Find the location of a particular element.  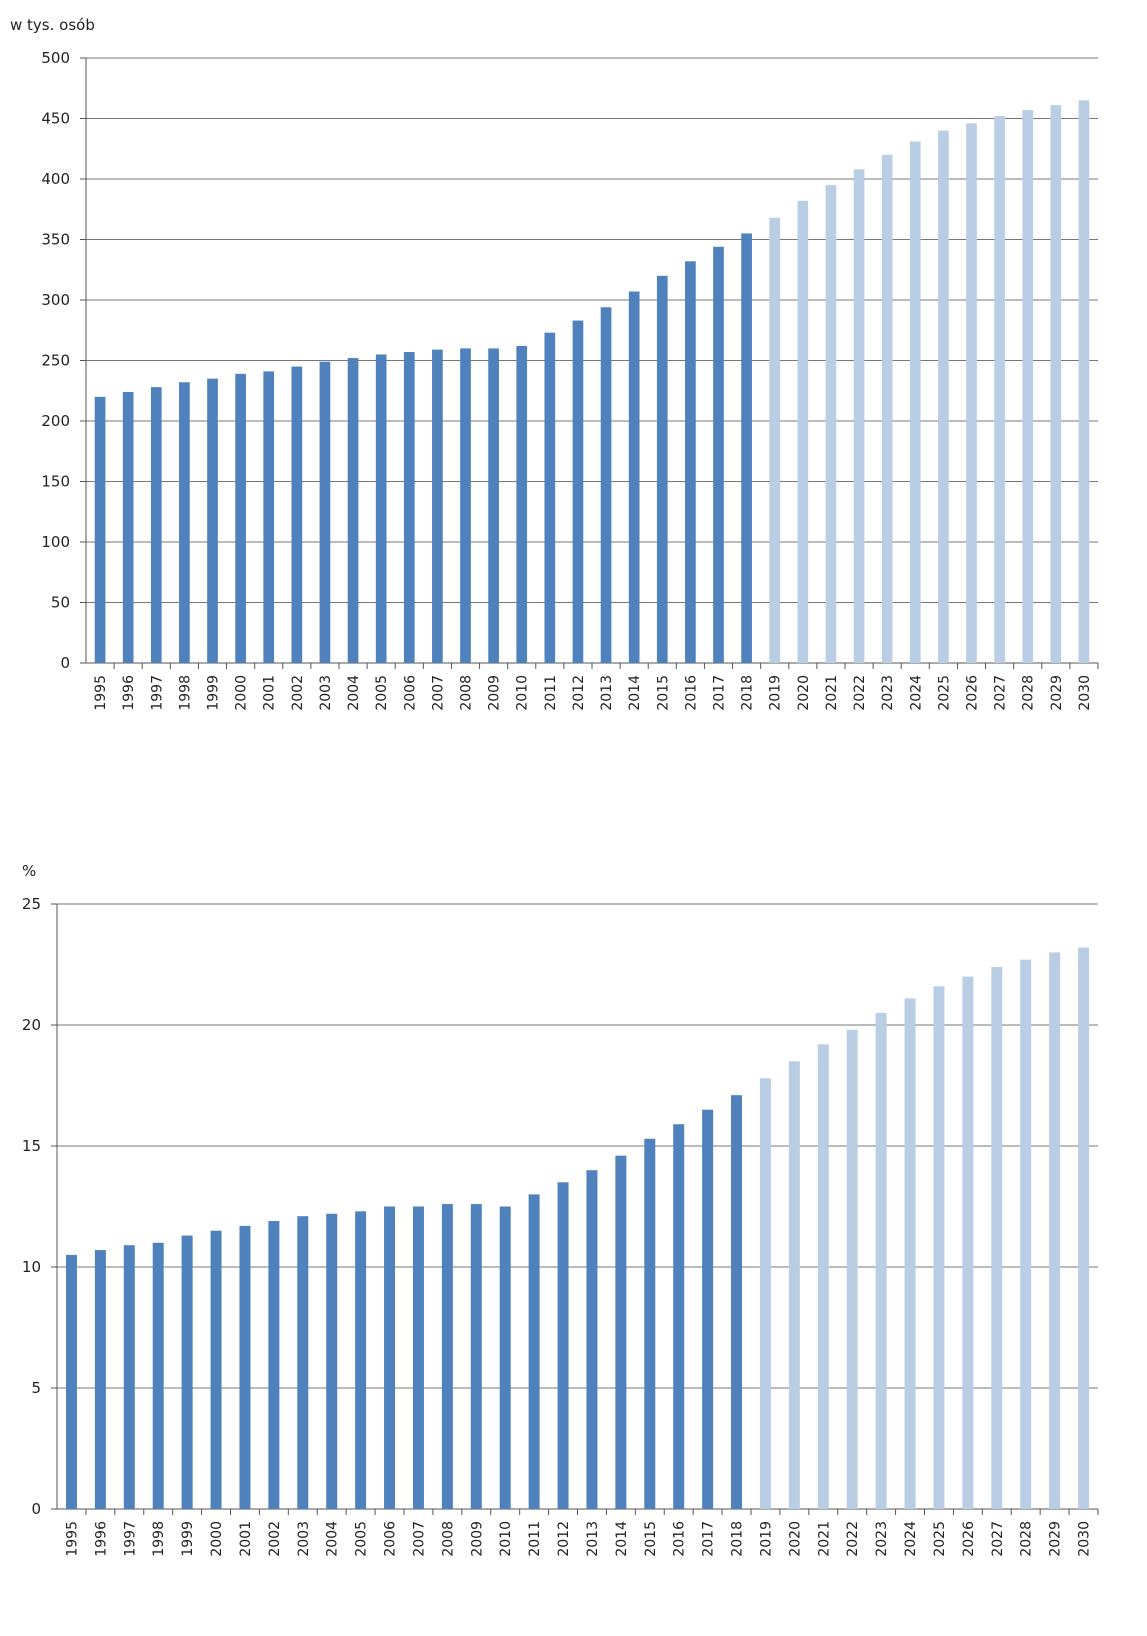

bar-2013 is located at coordinates (606, 485).